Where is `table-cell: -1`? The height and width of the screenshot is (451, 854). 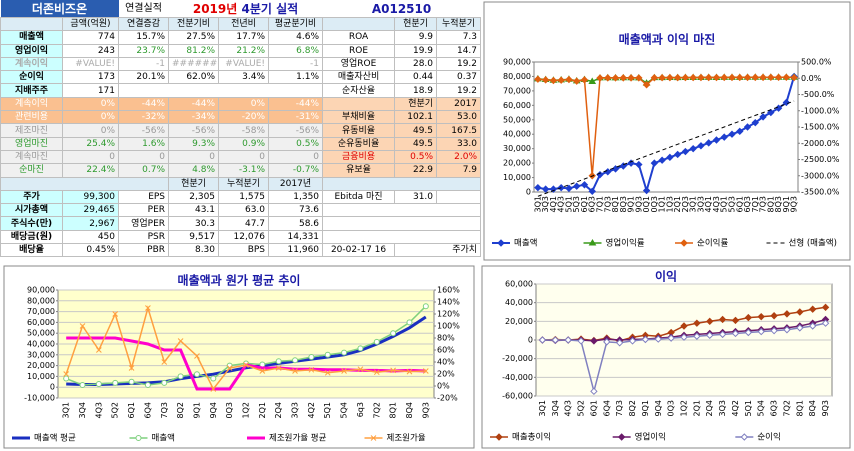 table-cell: -1 is located at coordinates (296, 64).